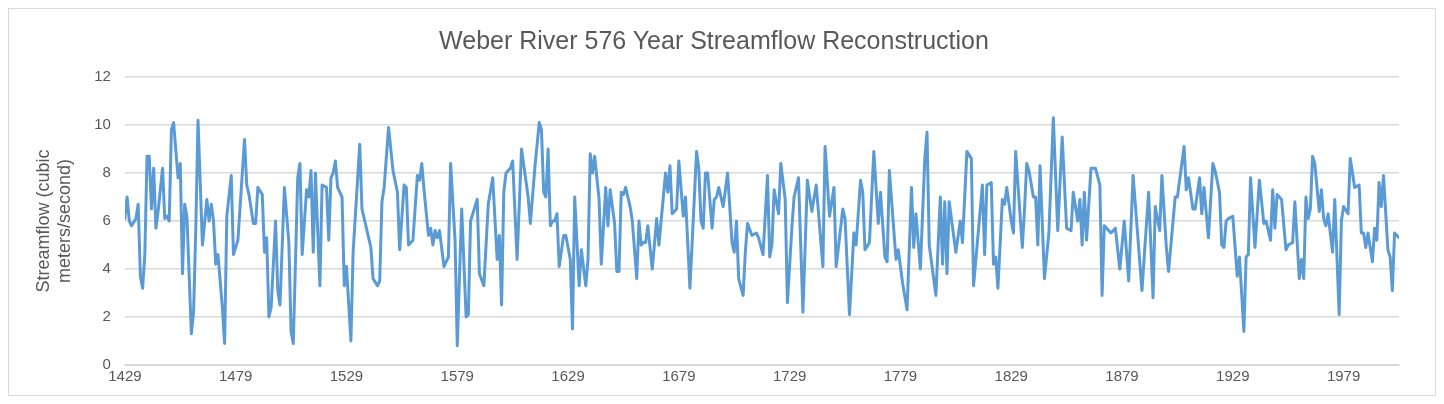 This screenshot has height=404, width=1444. I want to click on y-axis-title: Streamflow (cubic meters/second), so click(53, 221).